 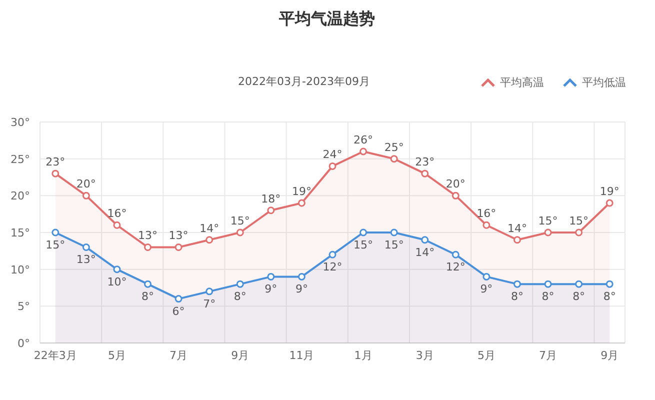 What do you see at coordinates (20, 196) in the screenshot?
I see `y-tick-label: 20°` at bounding box center [20, 196].